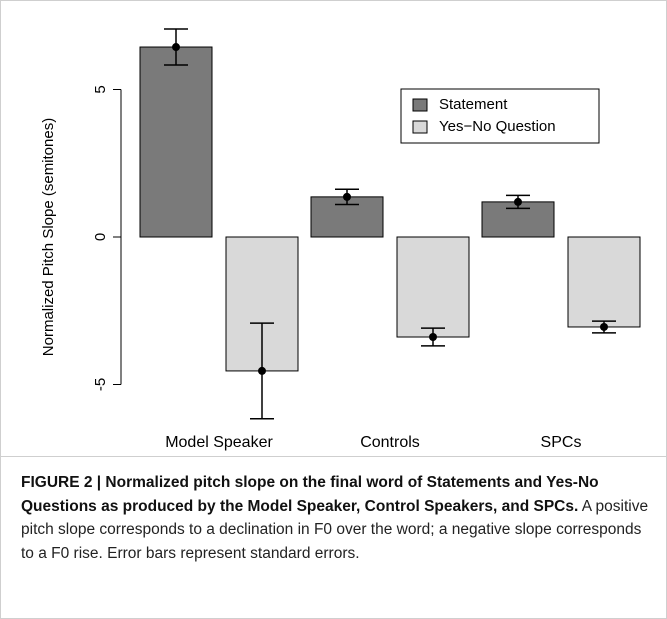 The width and height of the screenshot is (667, 619). Describe the element at coordinates (100, 89) in the screenshot. I see `y-tick-label: 5` at that location.